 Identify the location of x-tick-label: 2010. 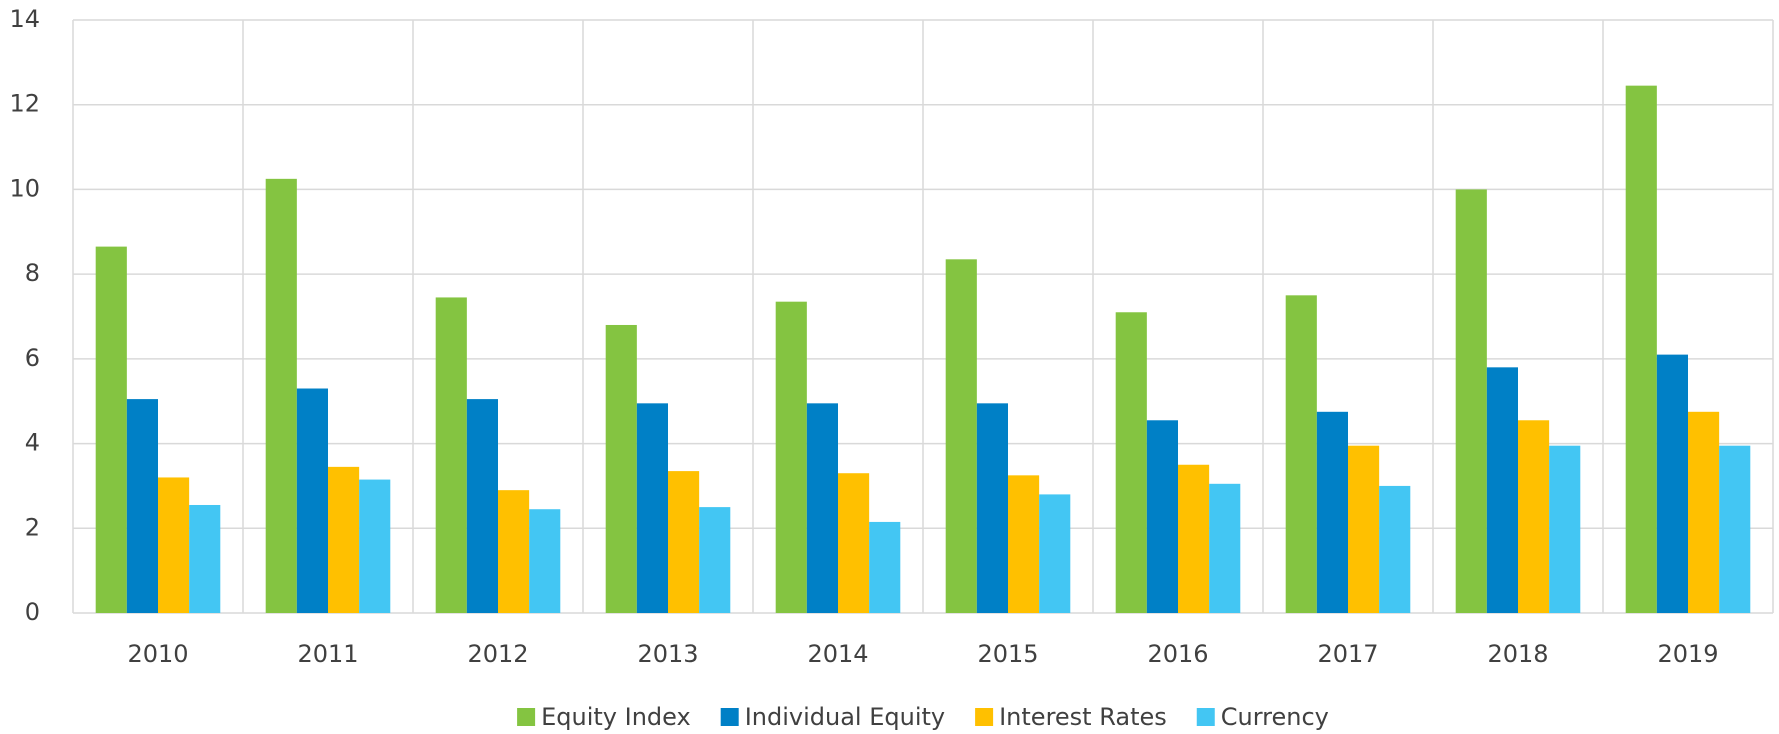
(157, 654).